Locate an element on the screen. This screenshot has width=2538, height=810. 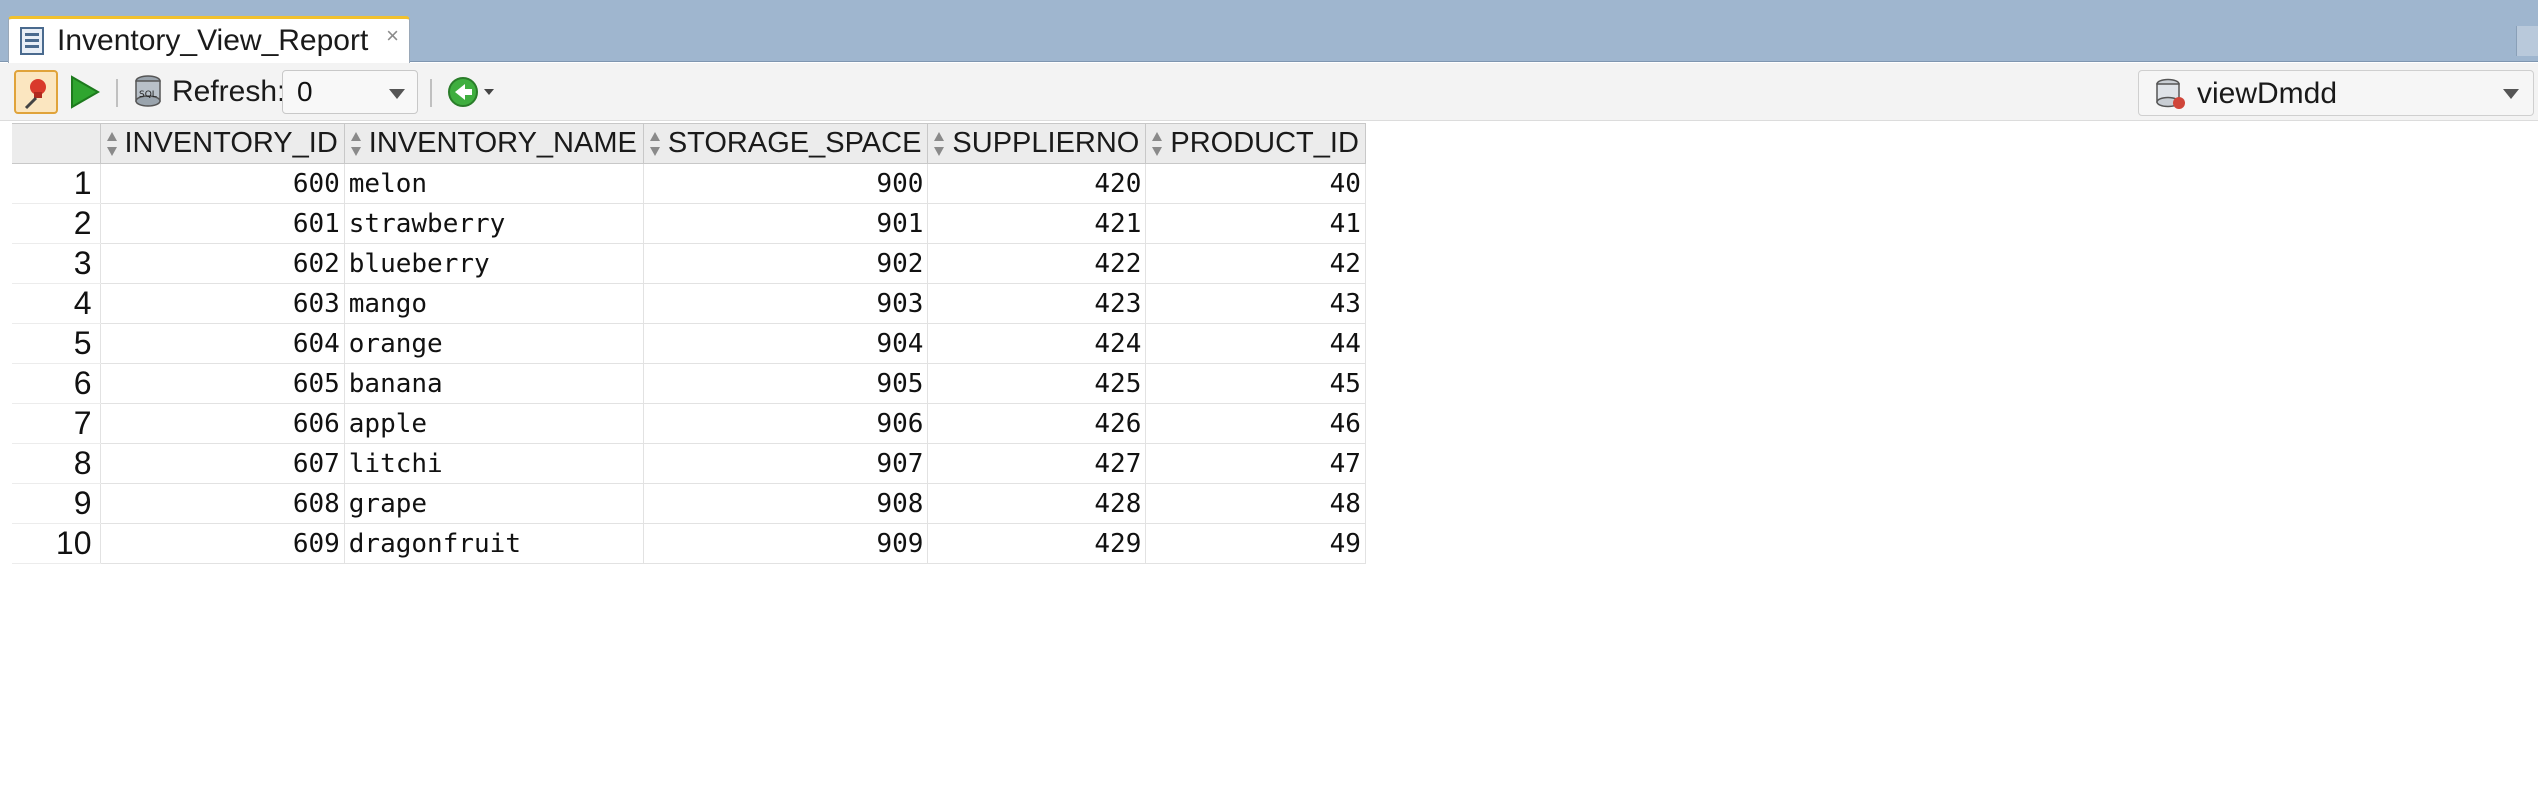
table-row: 10 609 dragonfruit 909 429 49 is located at coordinates (689, 543).